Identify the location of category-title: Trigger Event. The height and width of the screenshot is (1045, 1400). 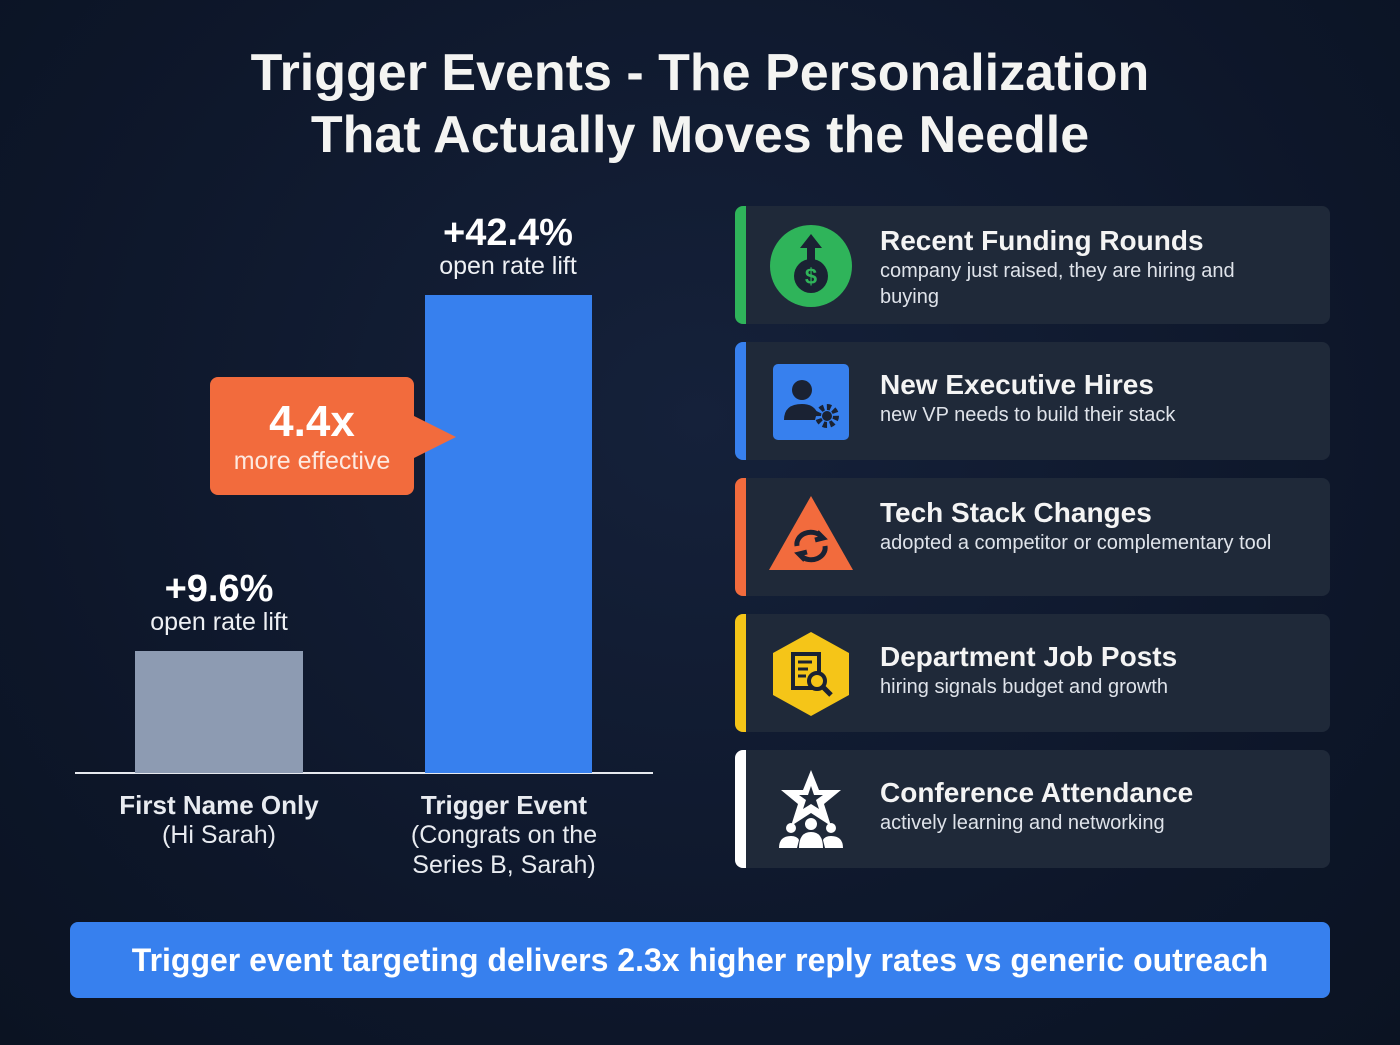
(504, 805).